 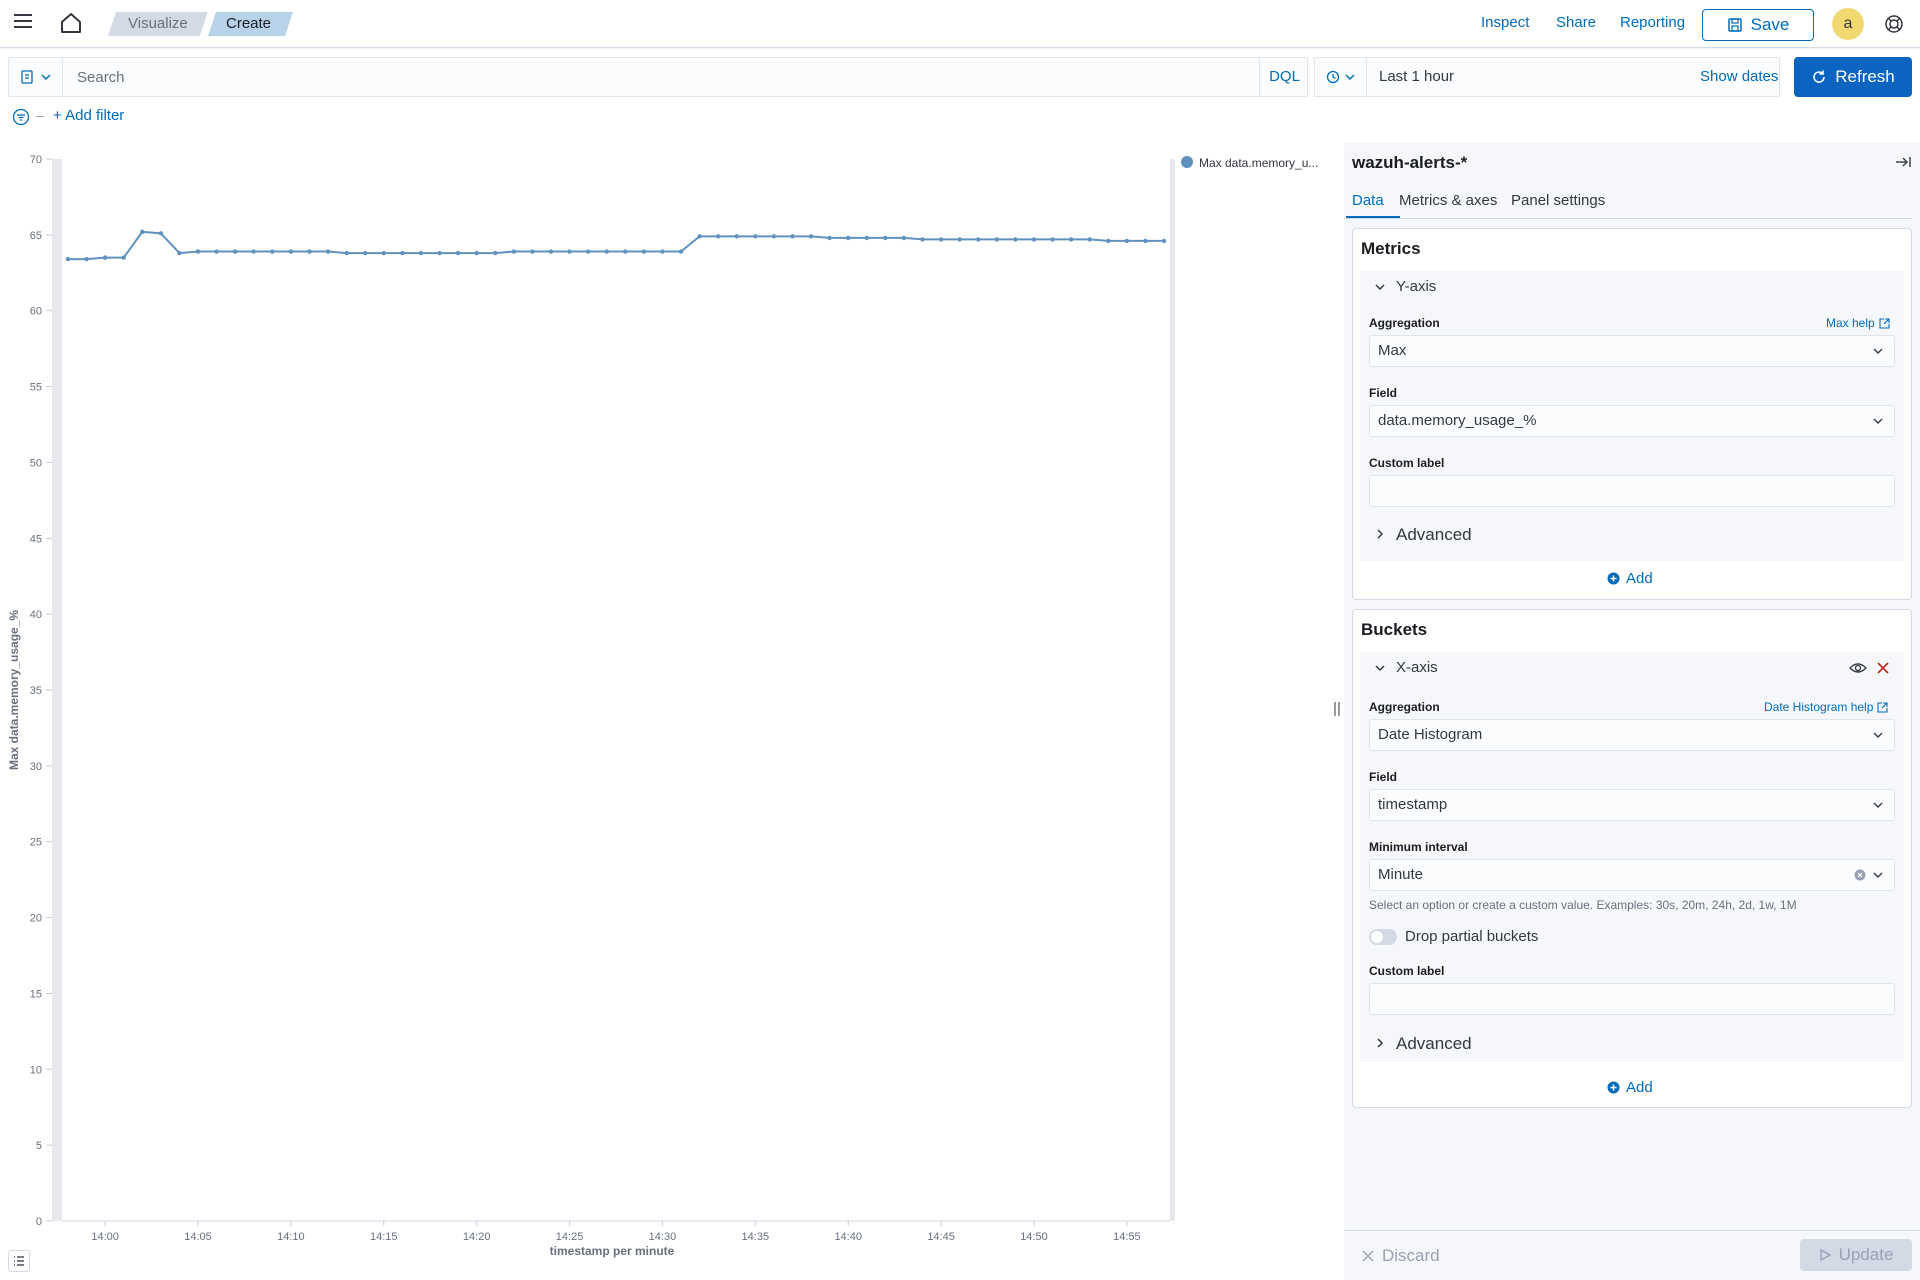 I want to click on x-tick-label: 14:55, so click(x=1127, y=1237).